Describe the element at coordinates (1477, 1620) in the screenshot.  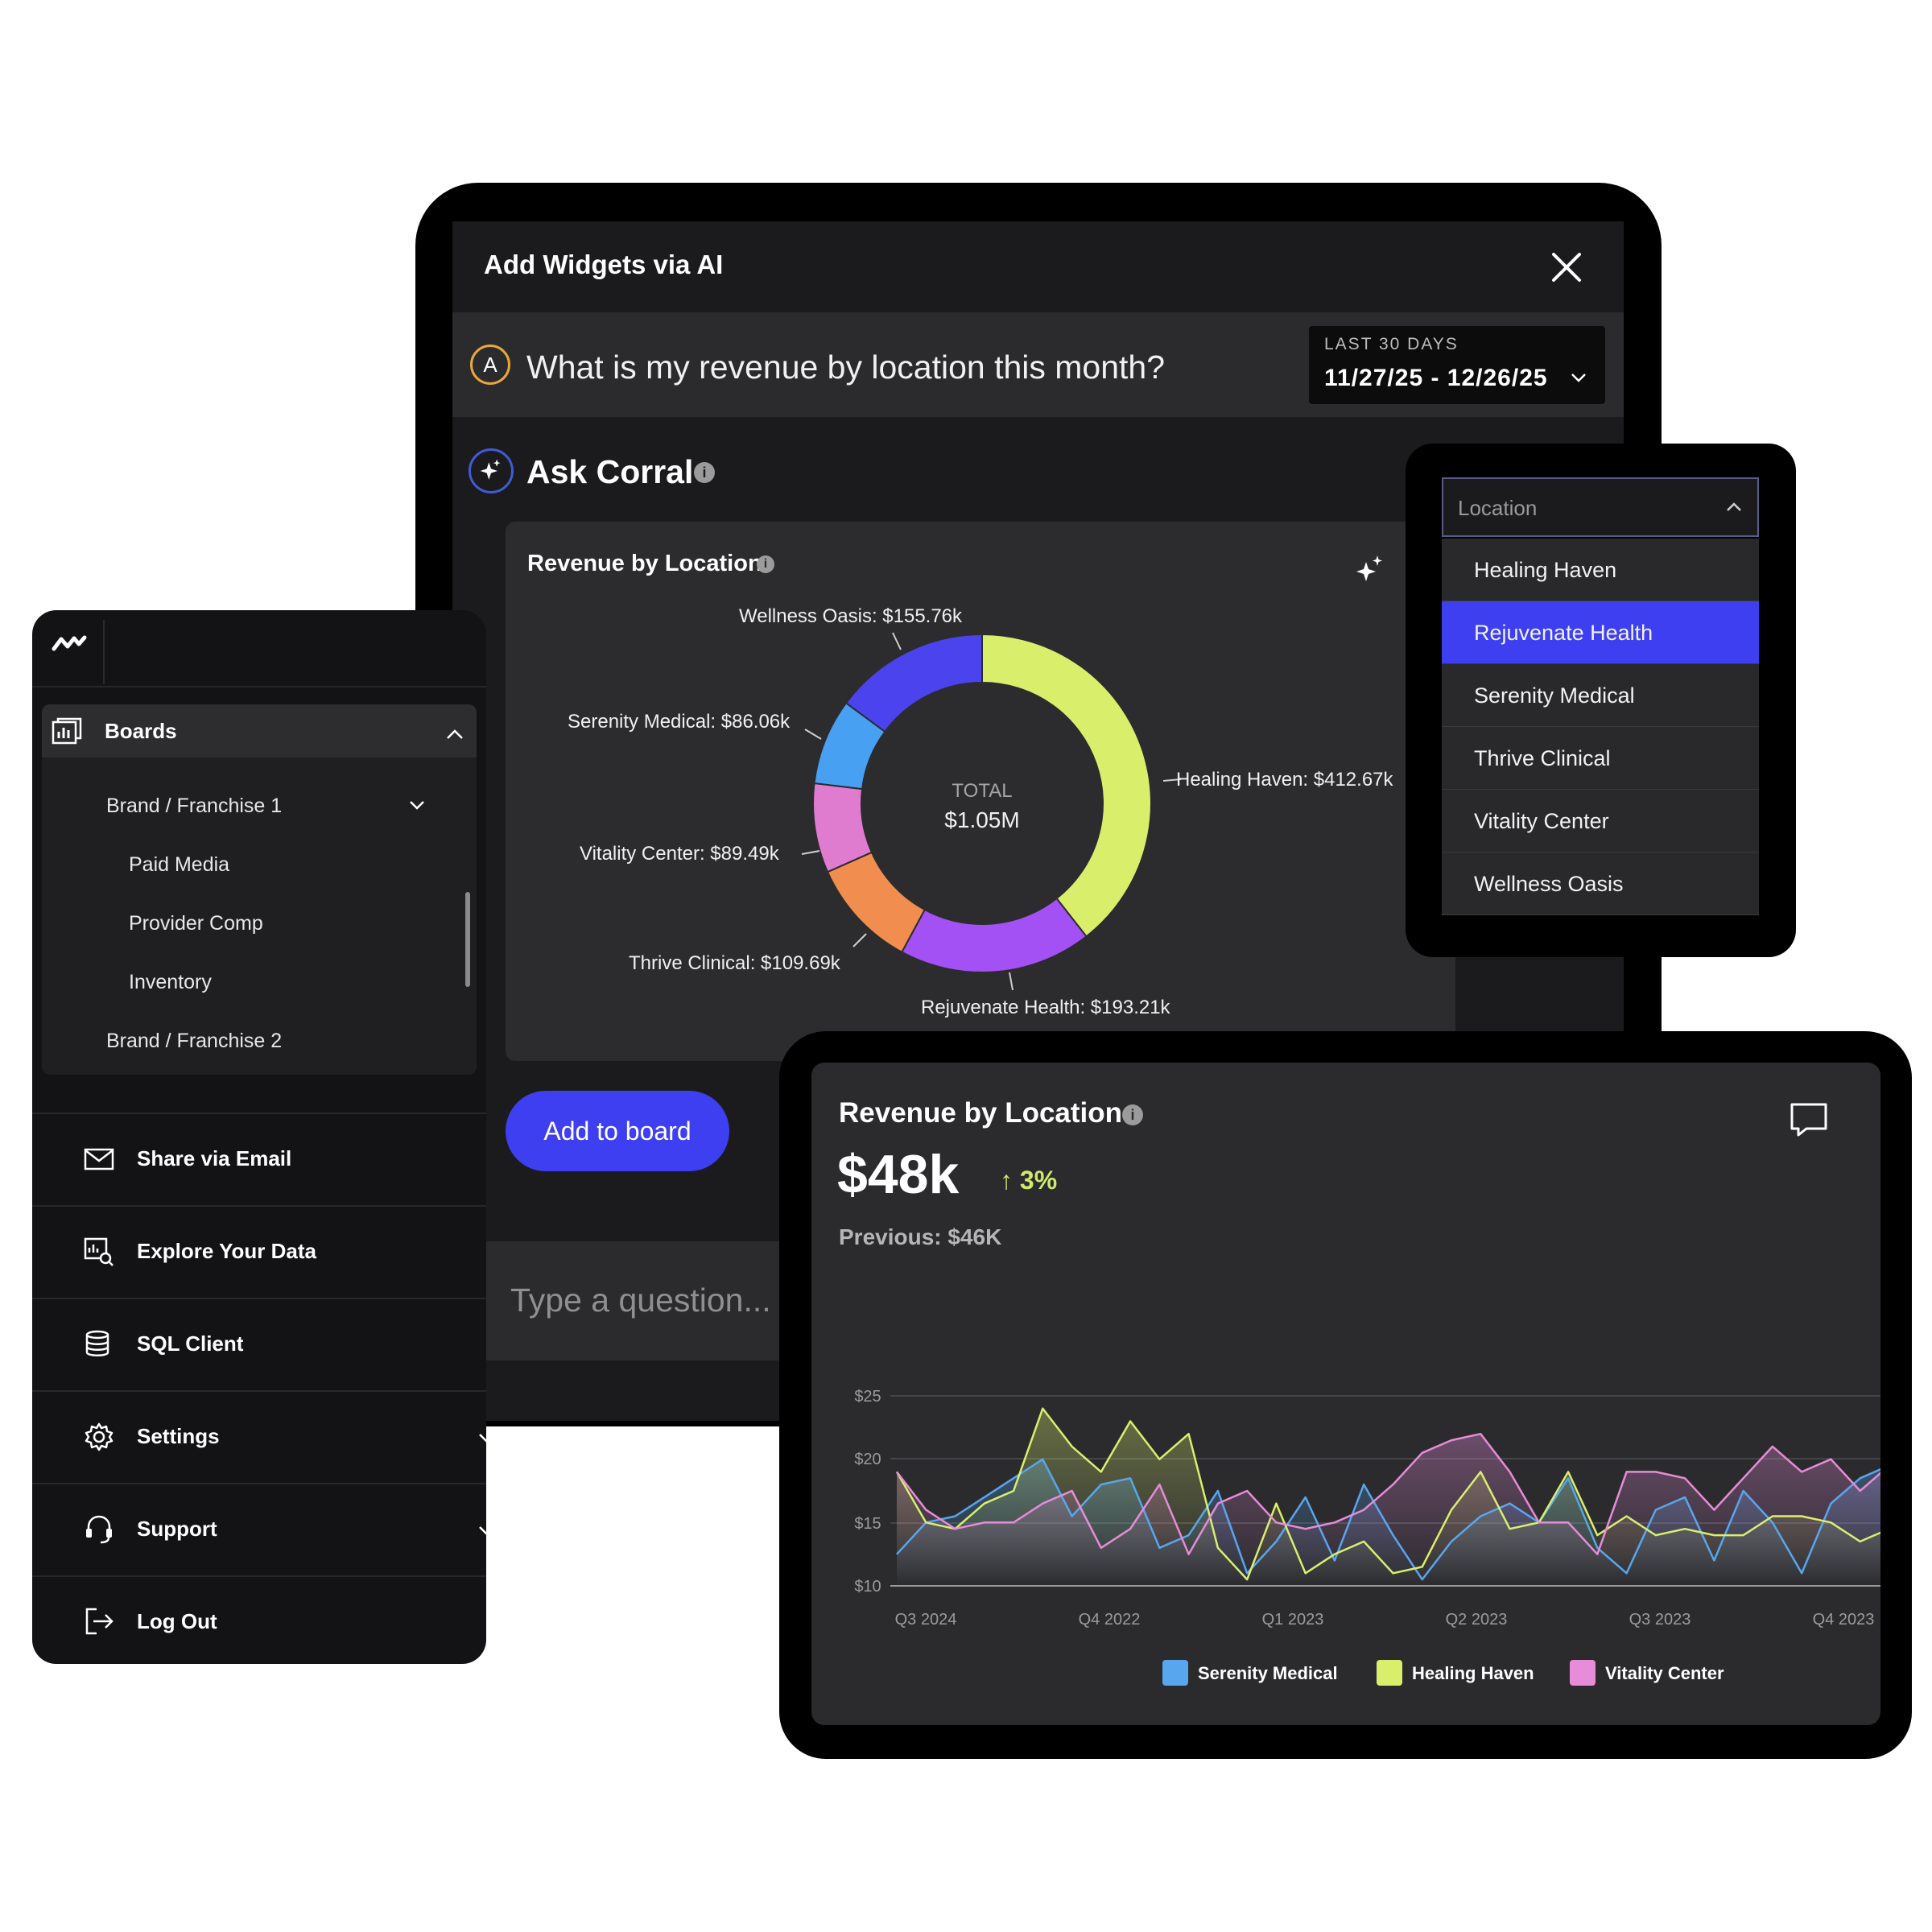
I see `x-tick-label: Q2 2023` at that location.